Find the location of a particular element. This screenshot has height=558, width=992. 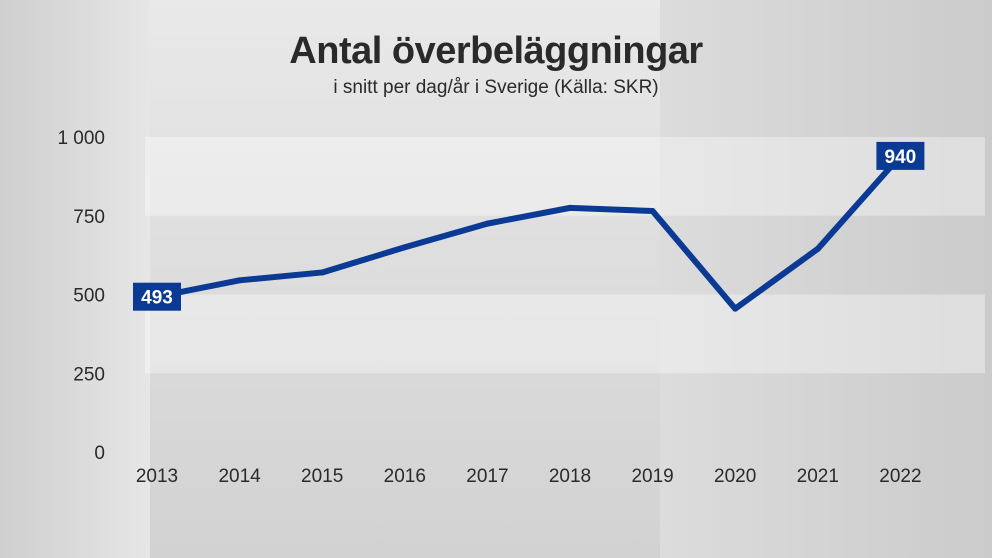

x-tick-label: 2020 is located at coordinates (735, 476).